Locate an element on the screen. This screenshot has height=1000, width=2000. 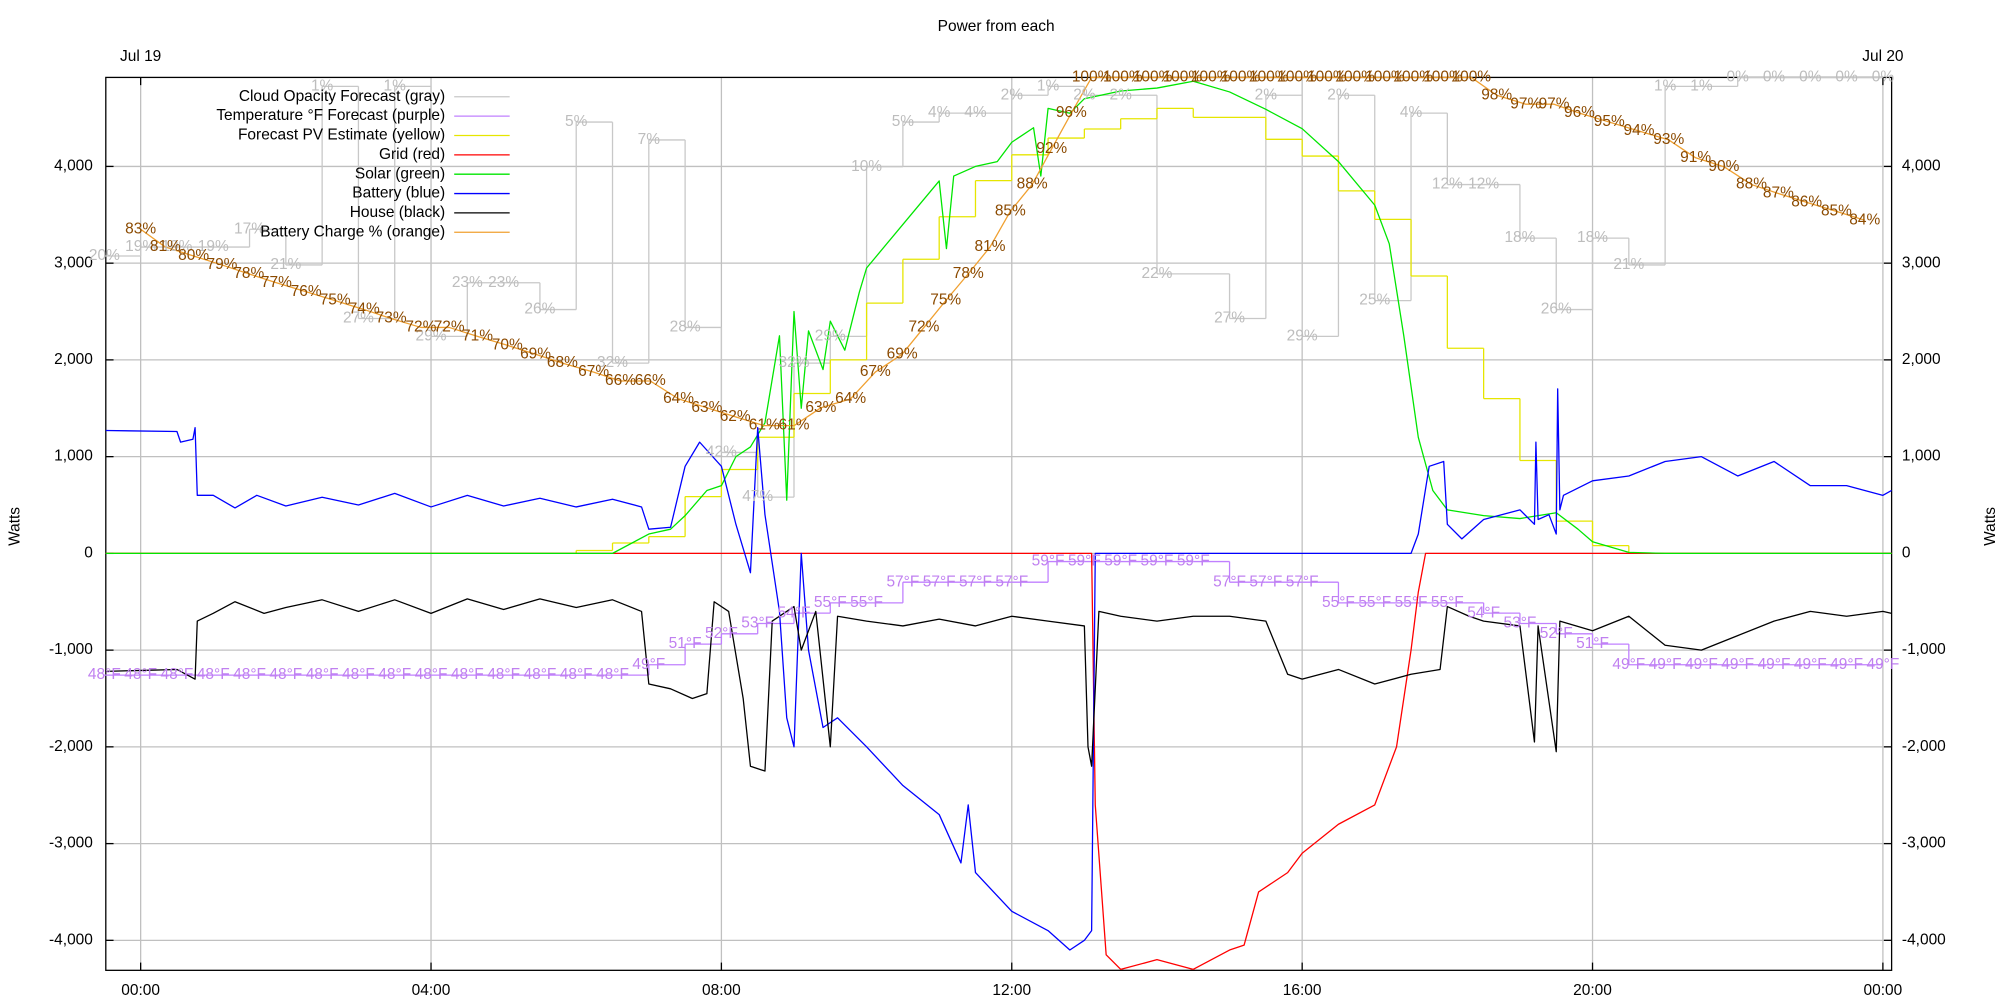
value-label: 19% is located at coordinates (213, 246).